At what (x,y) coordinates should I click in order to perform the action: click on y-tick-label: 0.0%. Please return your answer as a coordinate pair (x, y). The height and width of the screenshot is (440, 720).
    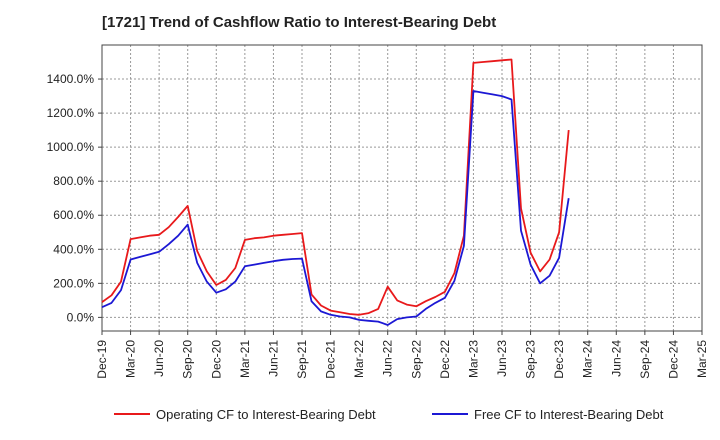
    Looking at the image, I should click on (81, 317).